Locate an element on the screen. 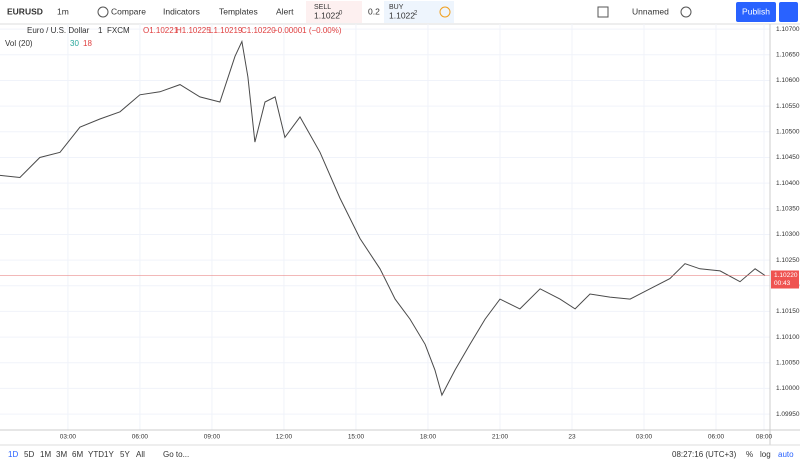  sell-box is located at coordinates (334, 12).